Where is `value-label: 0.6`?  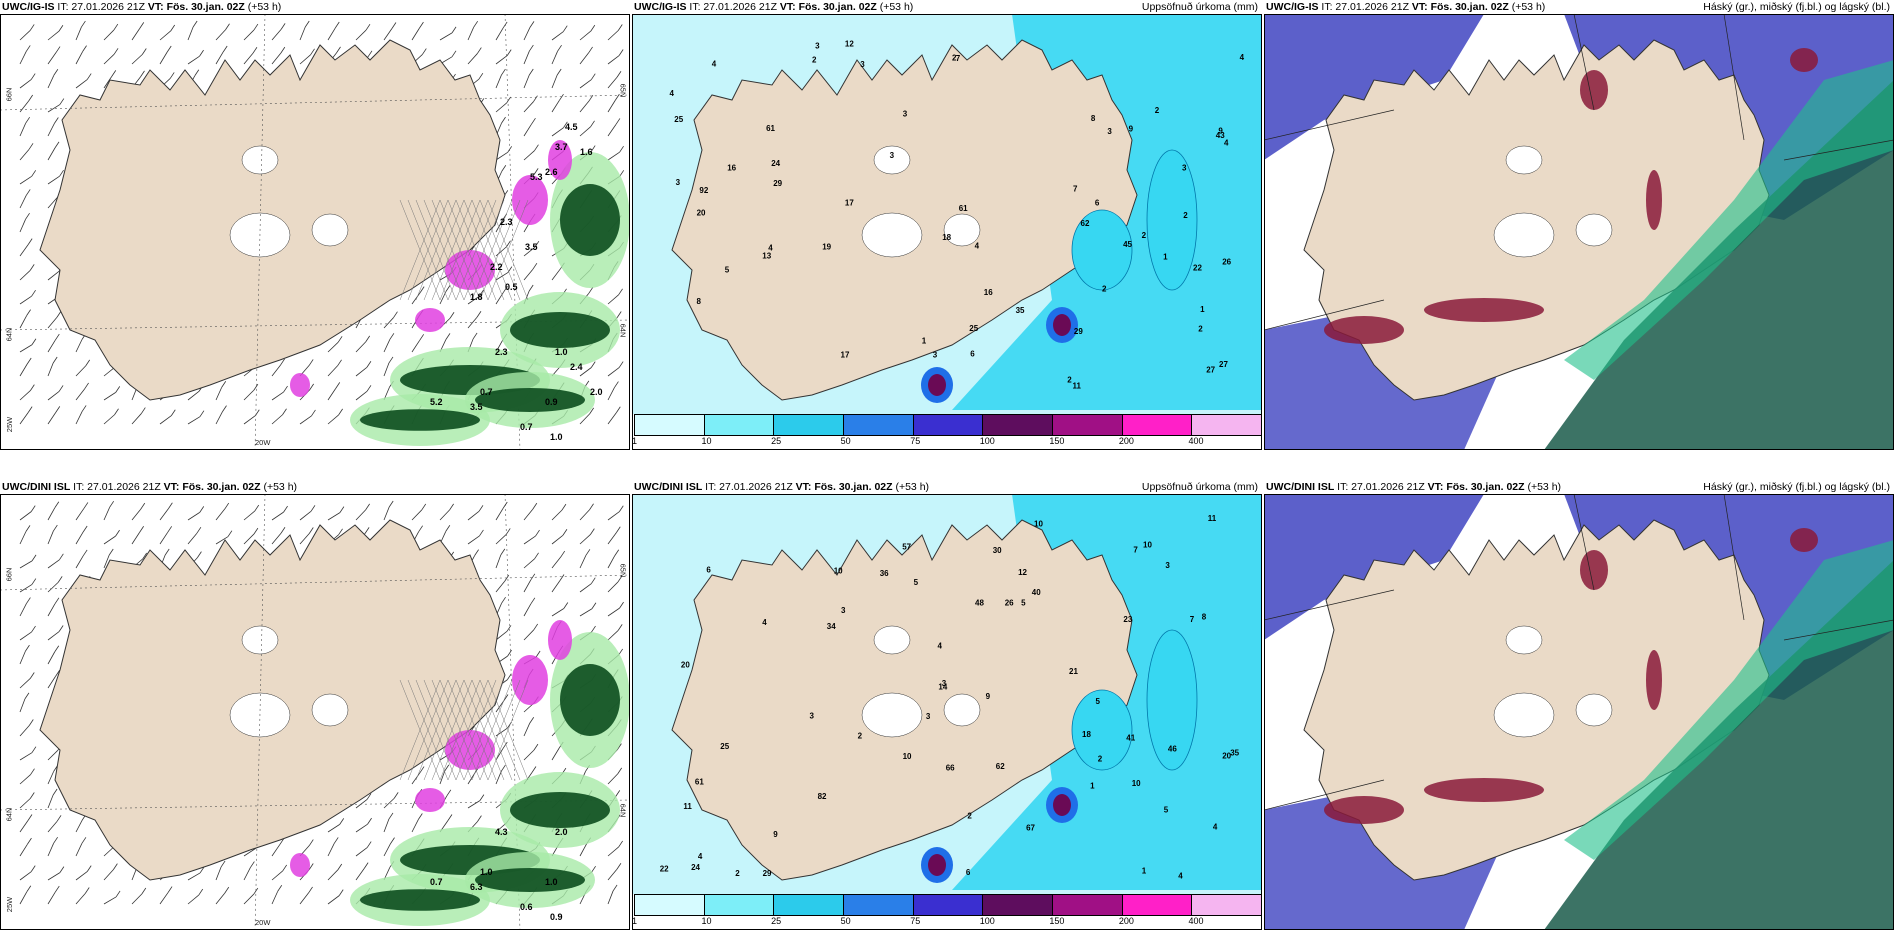
value-label: 0.6 is located at coordinates (526, 907).